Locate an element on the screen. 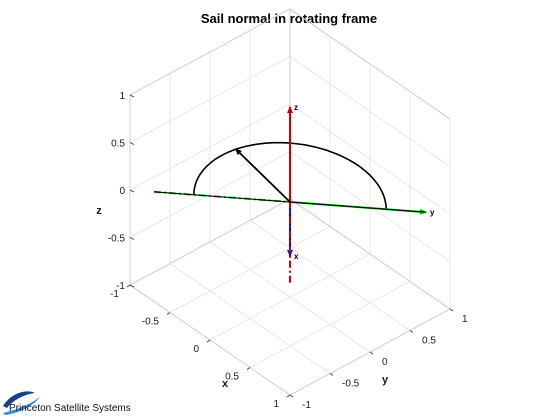 This screenshot has width=560, height=420. x-tick-label: 0.5 is located at coordinates (232, 377).